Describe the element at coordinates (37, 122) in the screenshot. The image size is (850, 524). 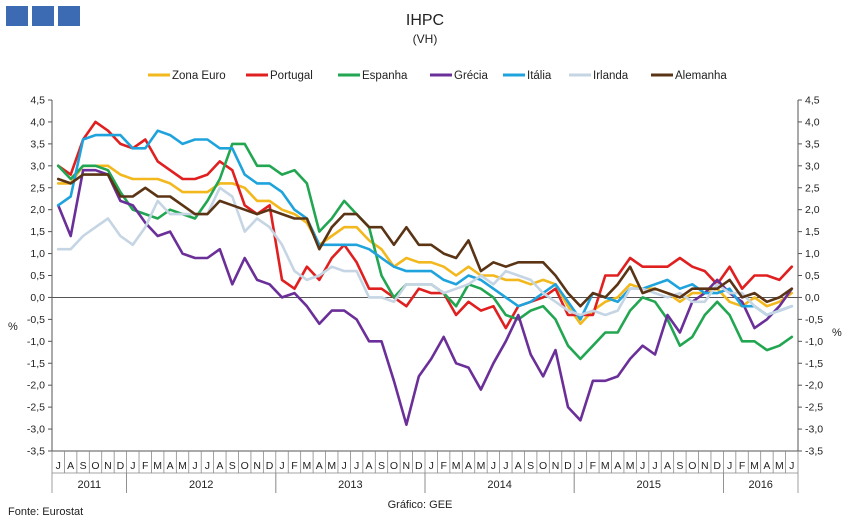
I see `y-tick-label-left: 4,0` at that location.